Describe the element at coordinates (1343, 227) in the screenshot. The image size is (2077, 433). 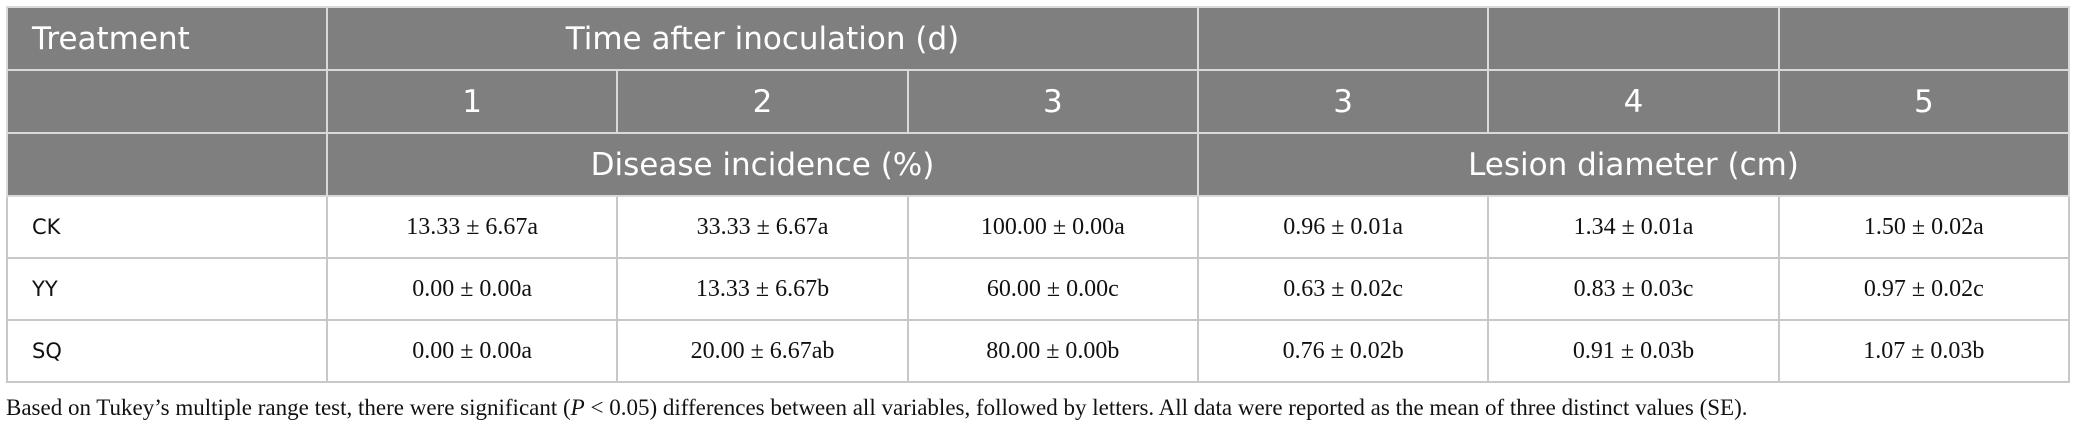
I see `cell: 0.96 ± 0.01a` at that location.